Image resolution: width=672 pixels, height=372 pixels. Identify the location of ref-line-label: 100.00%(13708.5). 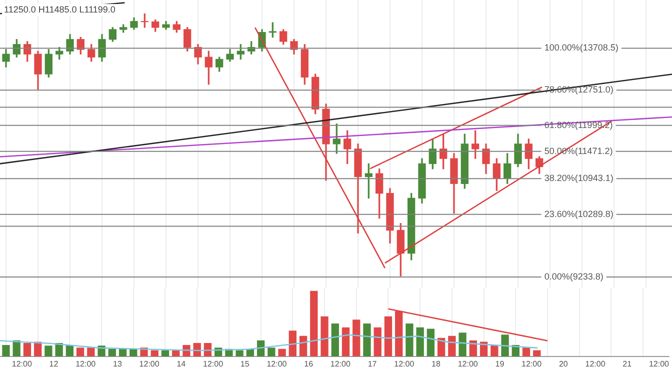
(581, 47).